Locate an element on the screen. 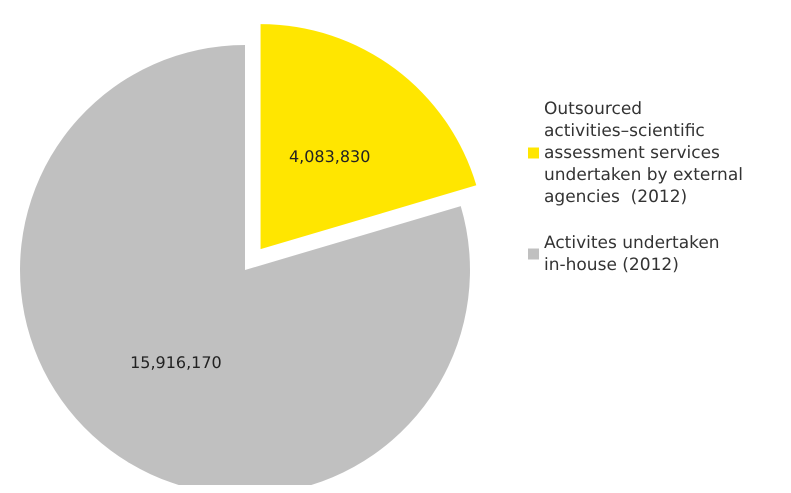 The height and width of the screenshot is (493, 791). data-label: 15,916,170 is located at coordinates (176, 362).